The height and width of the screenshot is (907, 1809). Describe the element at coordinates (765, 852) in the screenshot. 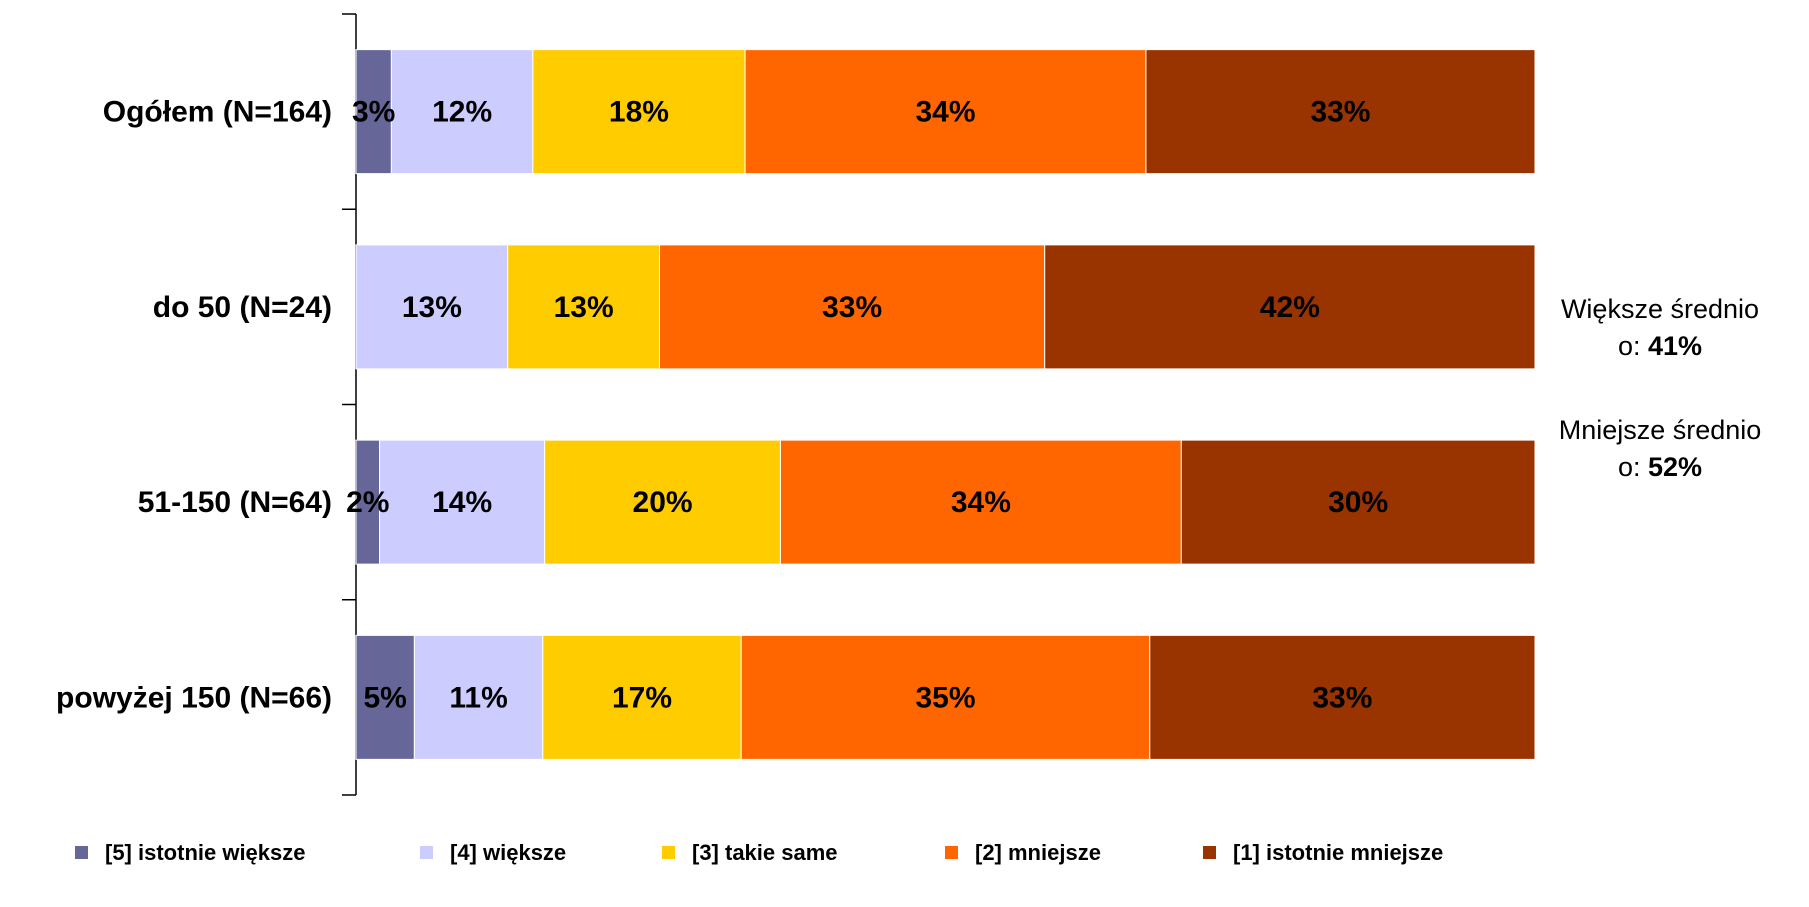

I see `legend-label: [3] takie same` at that location.